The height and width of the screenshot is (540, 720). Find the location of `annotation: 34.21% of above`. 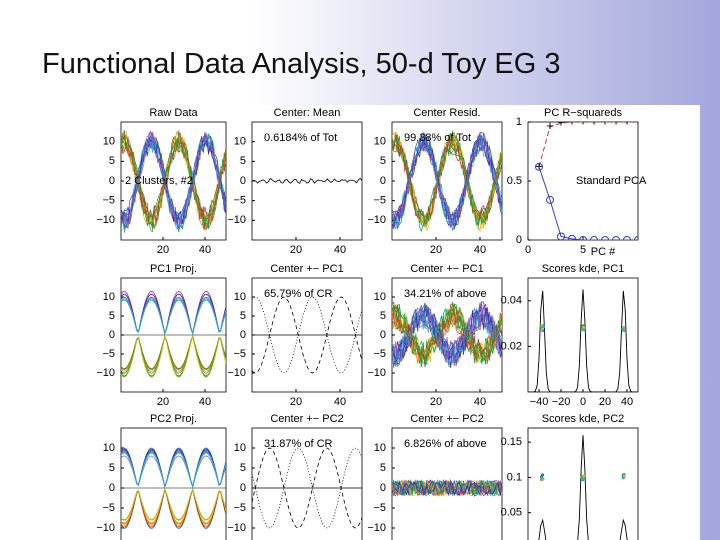

annotation: 34.21% of above is located at coordinates (445, 294).